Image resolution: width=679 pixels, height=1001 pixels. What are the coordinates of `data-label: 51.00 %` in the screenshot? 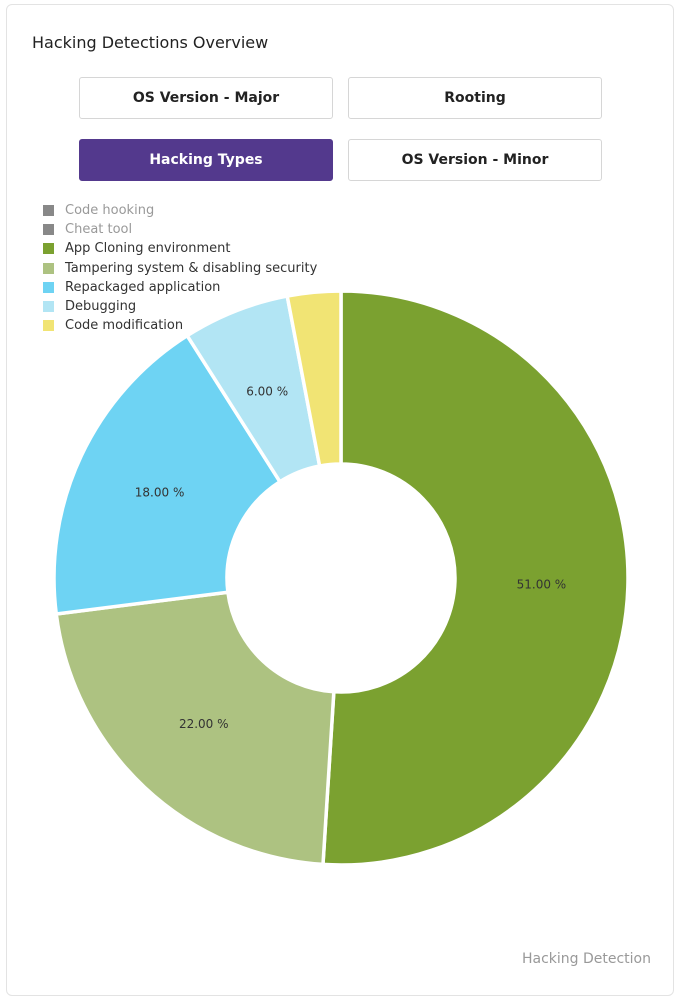 It's located at (542, 584).